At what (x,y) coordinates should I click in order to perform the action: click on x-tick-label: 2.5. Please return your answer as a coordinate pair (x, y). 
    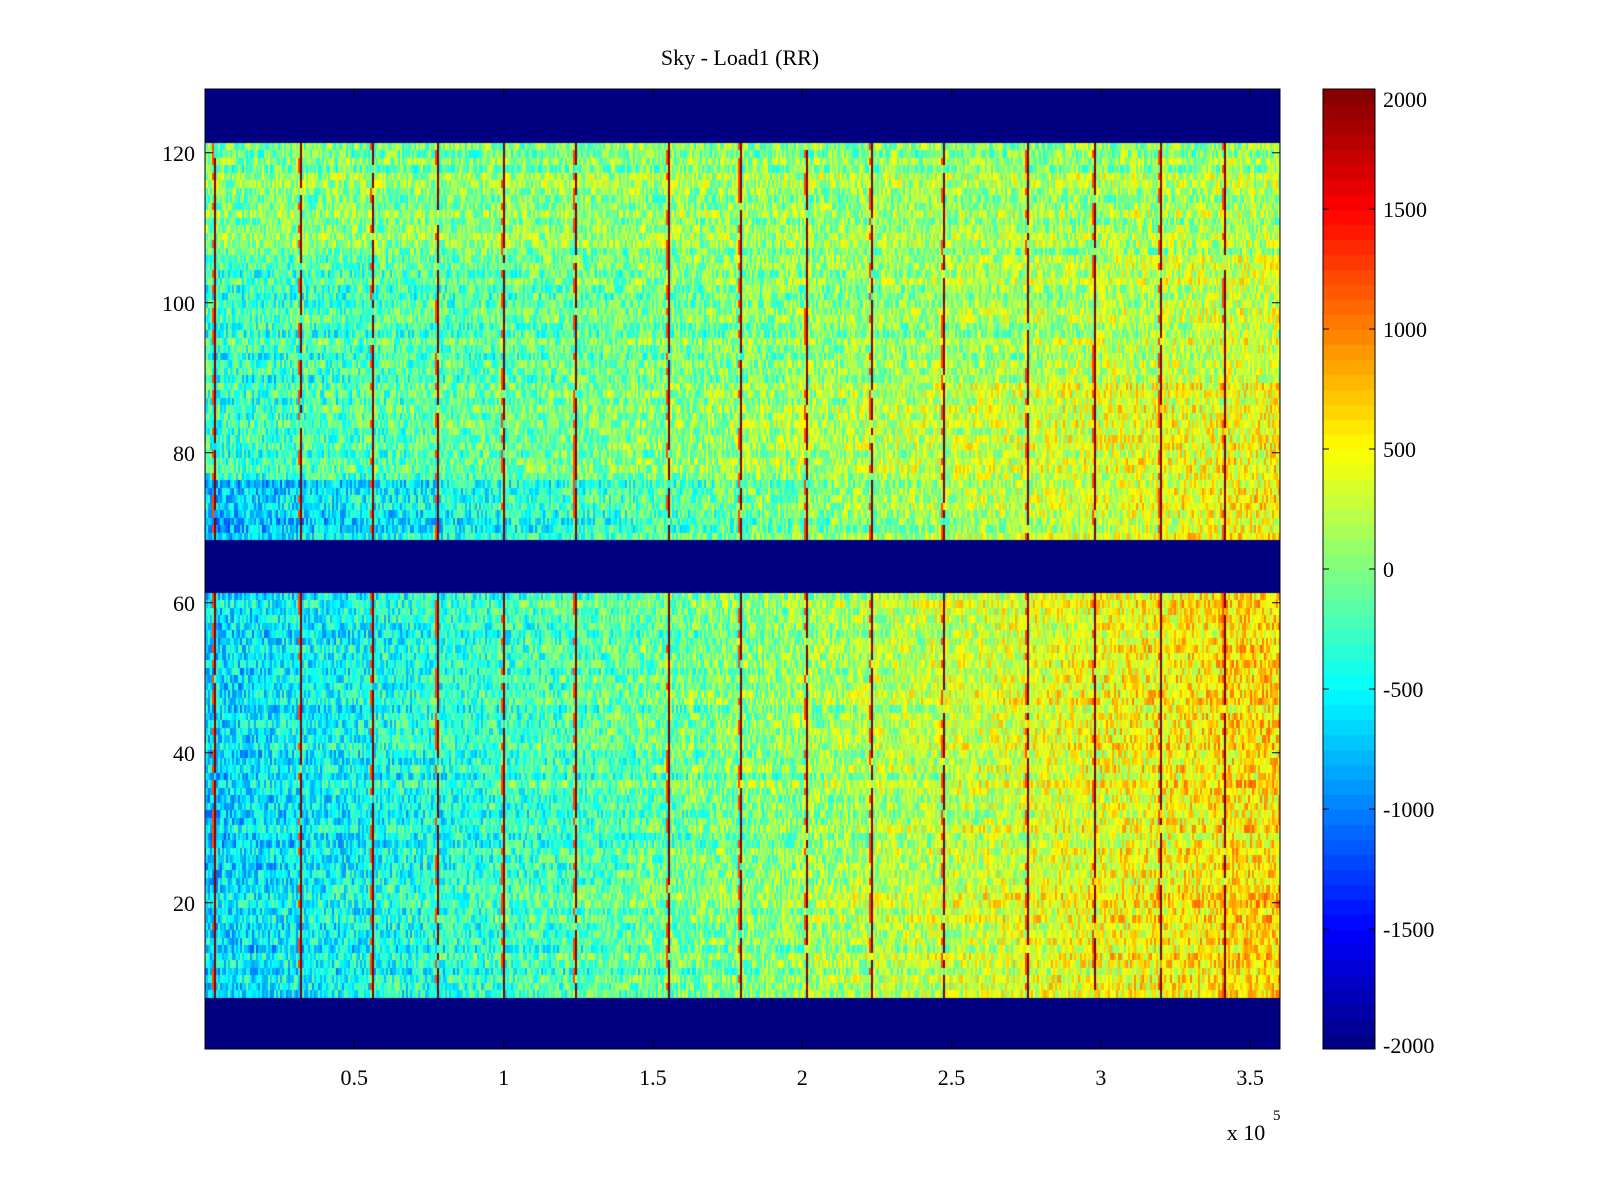
    Looking at the image, I should click on (952, 1077).